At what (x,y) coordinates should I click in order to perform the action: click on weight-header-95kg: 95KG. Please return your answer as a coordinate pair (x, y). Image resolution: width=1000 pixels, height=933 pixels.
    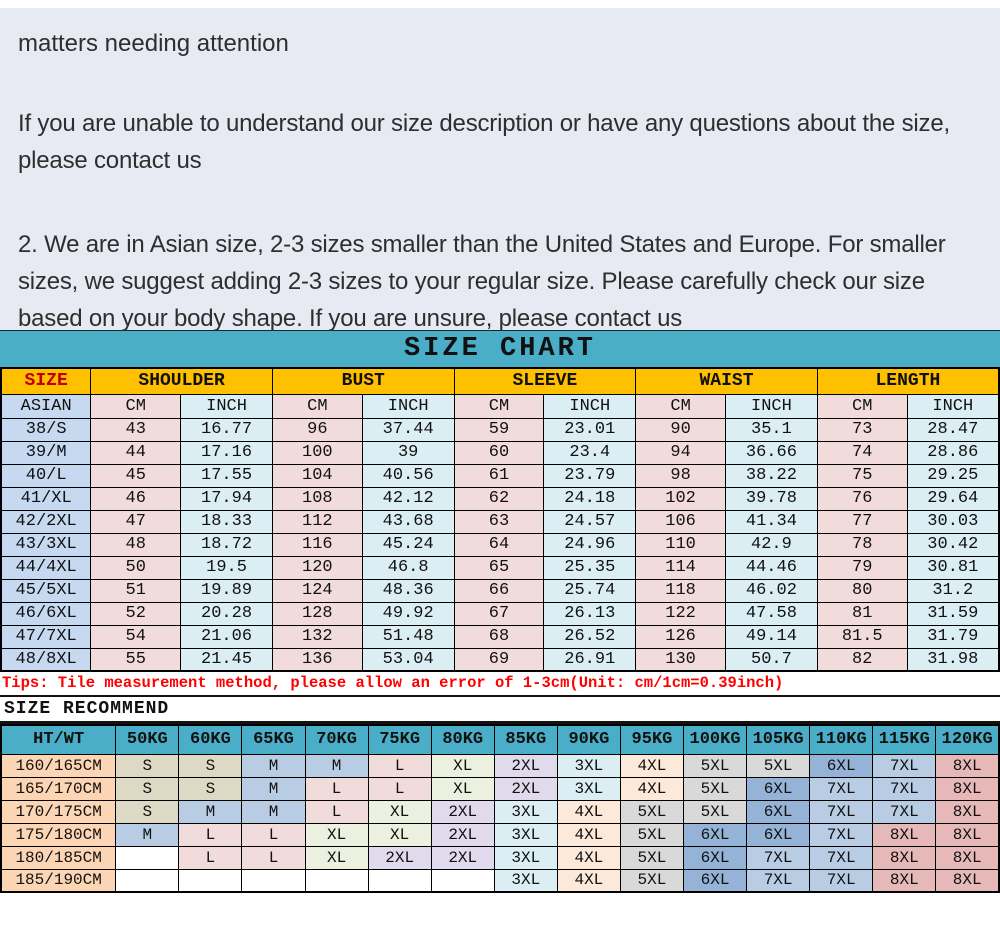
    Looking at the image, I should click on (652, 739).